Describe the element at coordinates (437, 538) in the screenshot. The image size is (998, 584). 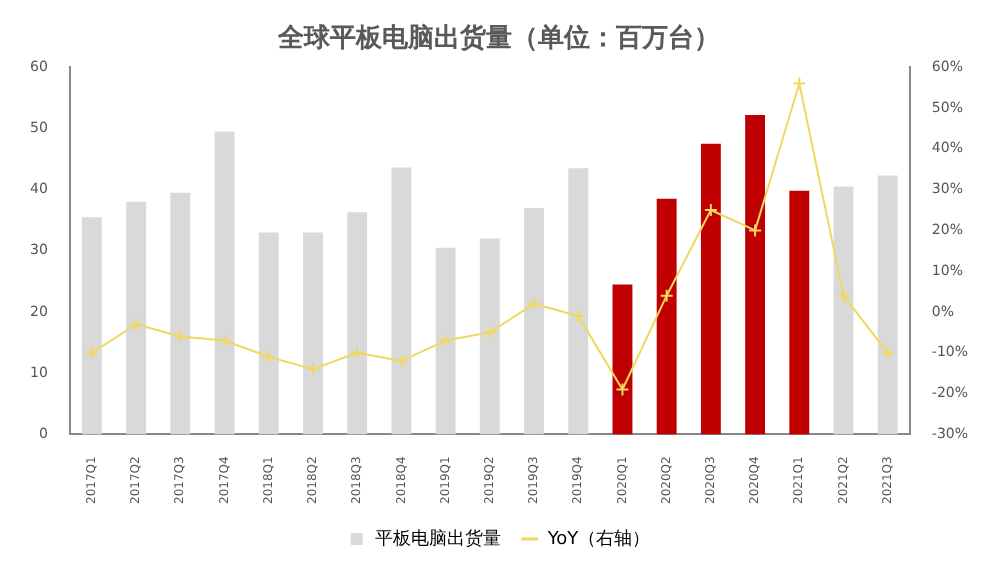
I see `legend-label: 平板电脑出货量` at that location.